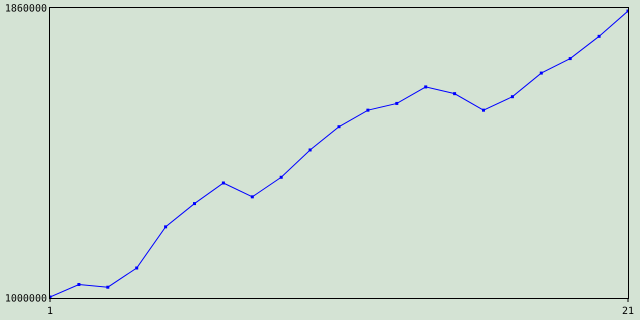  I want to click on x-tick-label: 1, so click(50, 311).